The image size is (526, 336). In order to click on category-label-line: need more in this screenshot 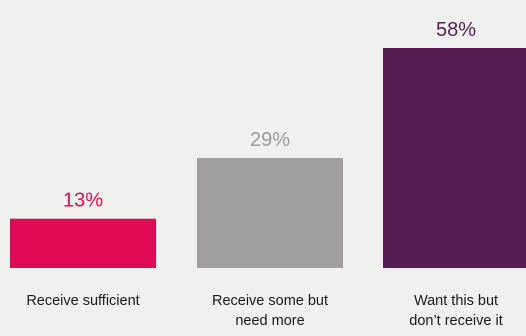, I will do `click(269, 321)`.